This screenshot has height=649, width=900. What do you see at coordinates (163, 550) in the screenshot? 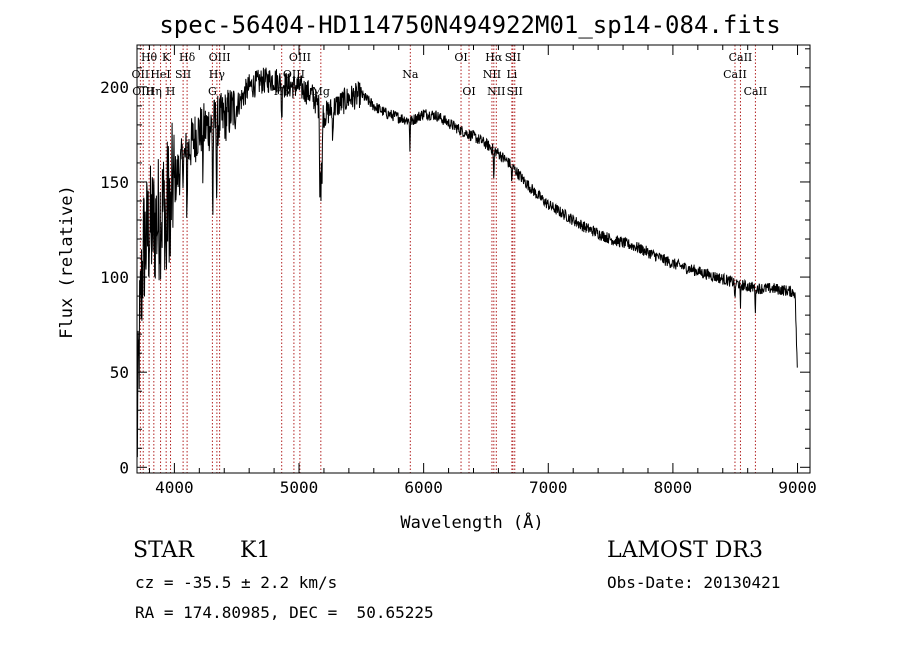
I see `object-class: STAR` at bounding box center [163, 550].